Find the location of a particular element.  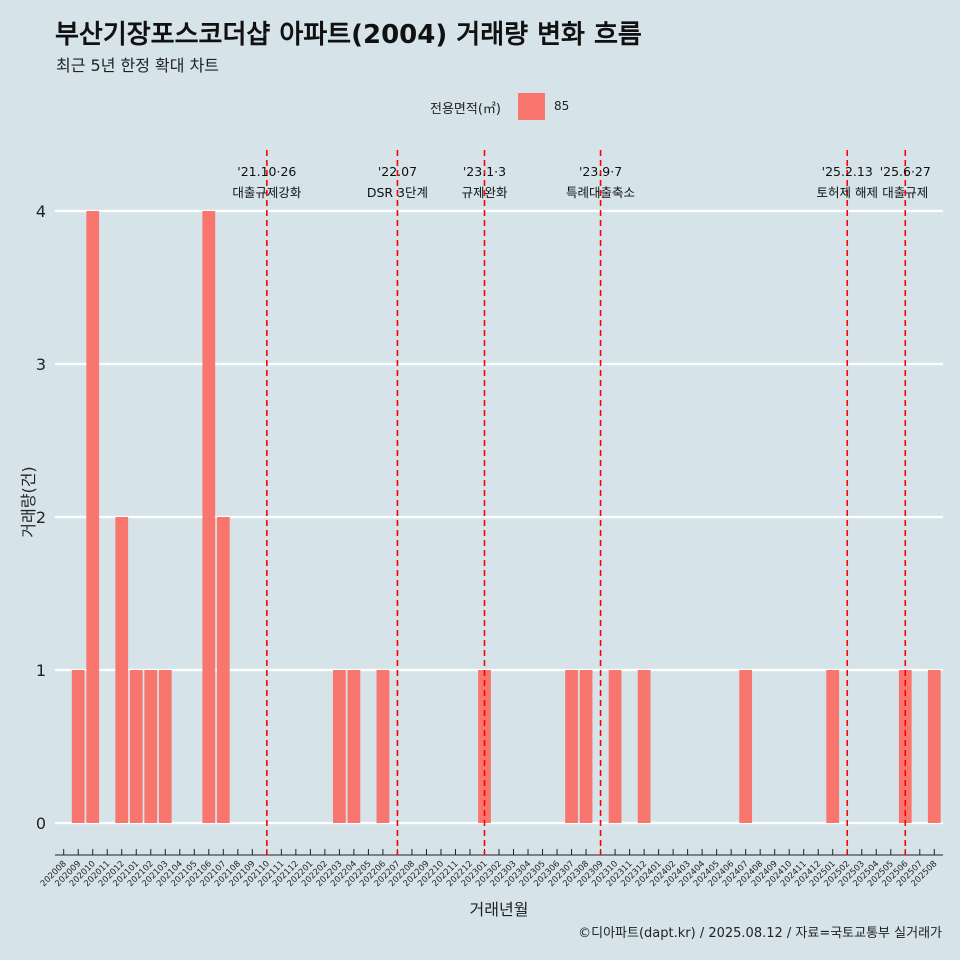

event-name-label: 대출규제 is located at coordinates (905, 192).